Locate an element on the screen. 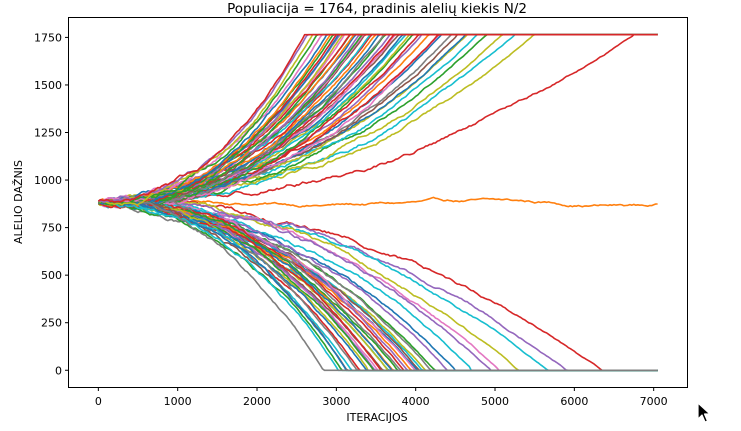 Image resolution: width=741 pixels, height=431 pixels. y-tick-label: 1000 is located at coordinates (48, 180).